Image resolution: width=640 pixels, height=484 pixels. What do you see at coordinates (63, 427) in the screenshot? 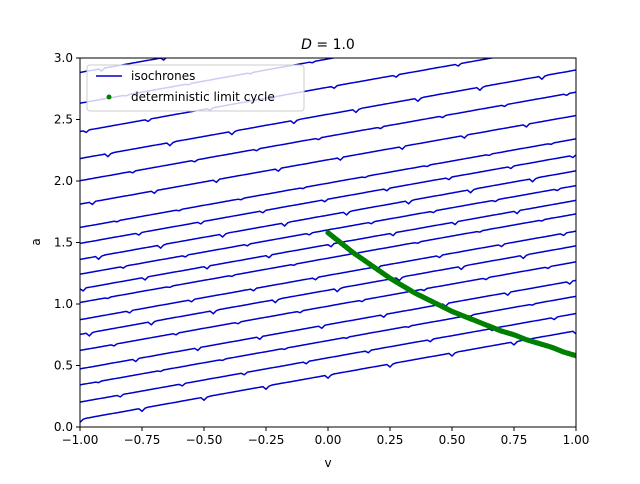
I see `y-tick-label: 0.0` at bounding box center [63, 427].